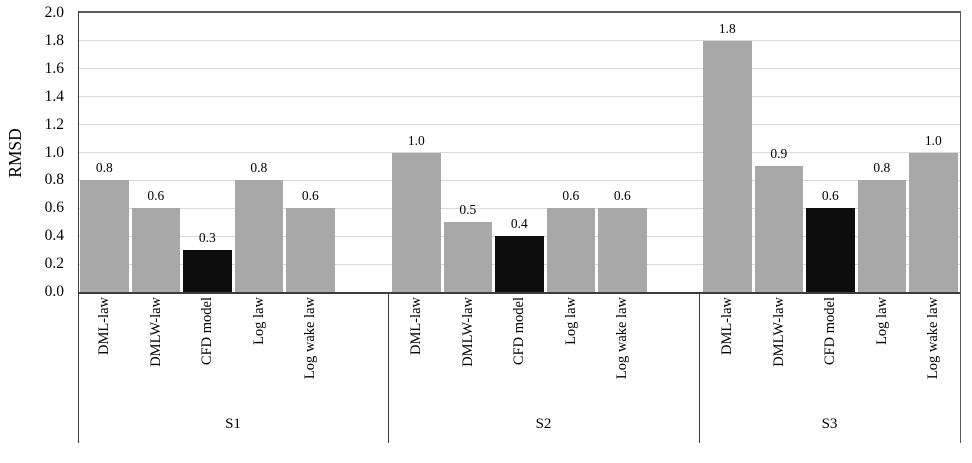  I want to click on bar-value-label: 0.3, so click(207, 238).